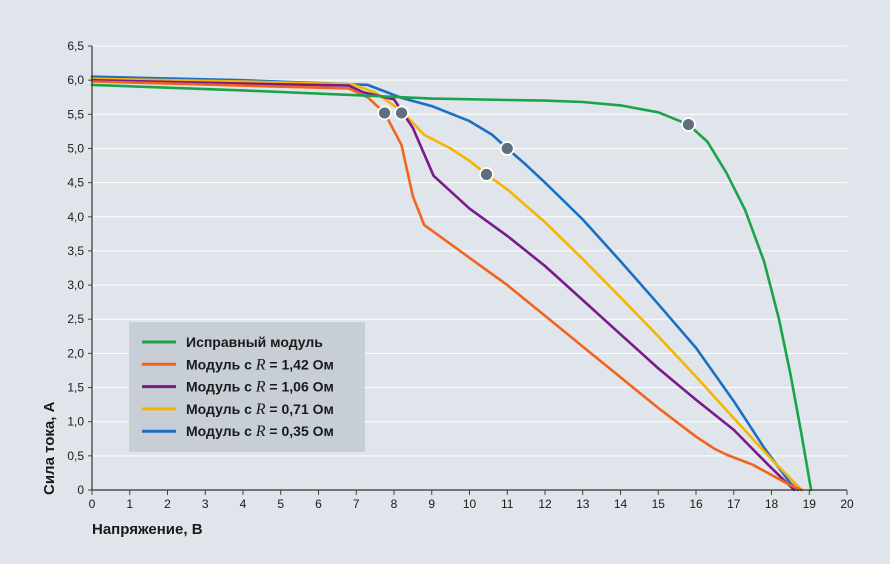  I want to click on y-tick-label: 3,5, so click(75, 251).